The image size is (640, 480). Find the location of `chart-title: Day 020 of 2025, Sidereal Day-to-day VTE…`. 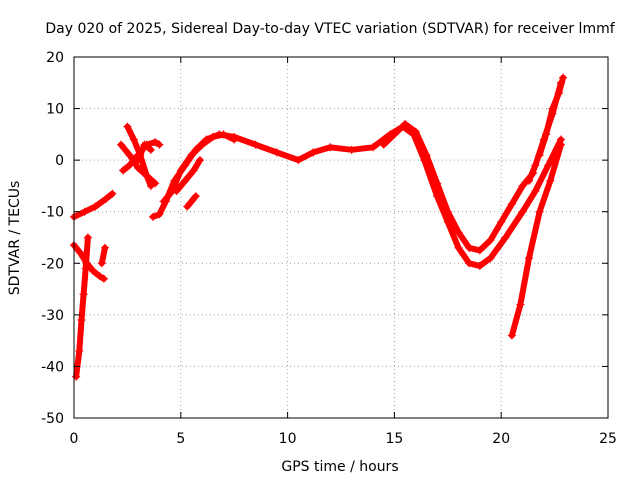

chart-title: Day 020 of 2025, Sidereal Day-to-day VTE… is located at coordinates (330, 29).